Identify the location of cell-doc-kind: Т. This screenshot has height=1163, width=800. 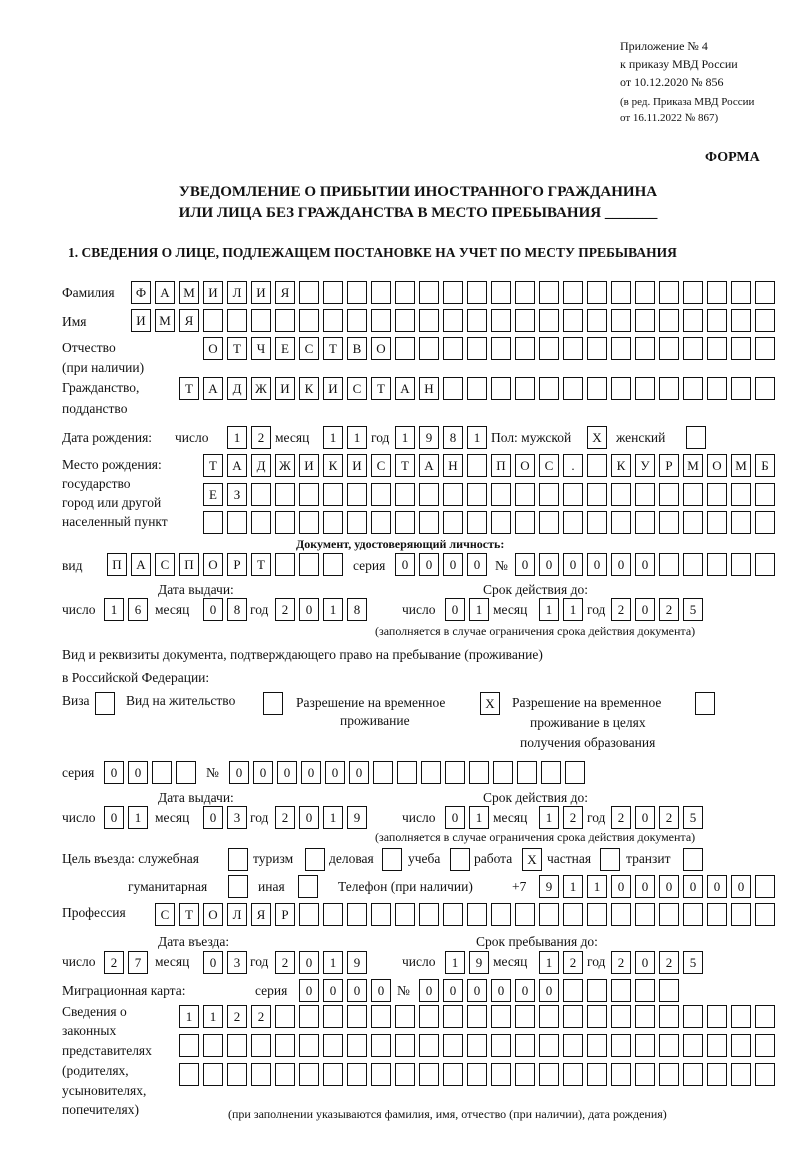
(261, 564).